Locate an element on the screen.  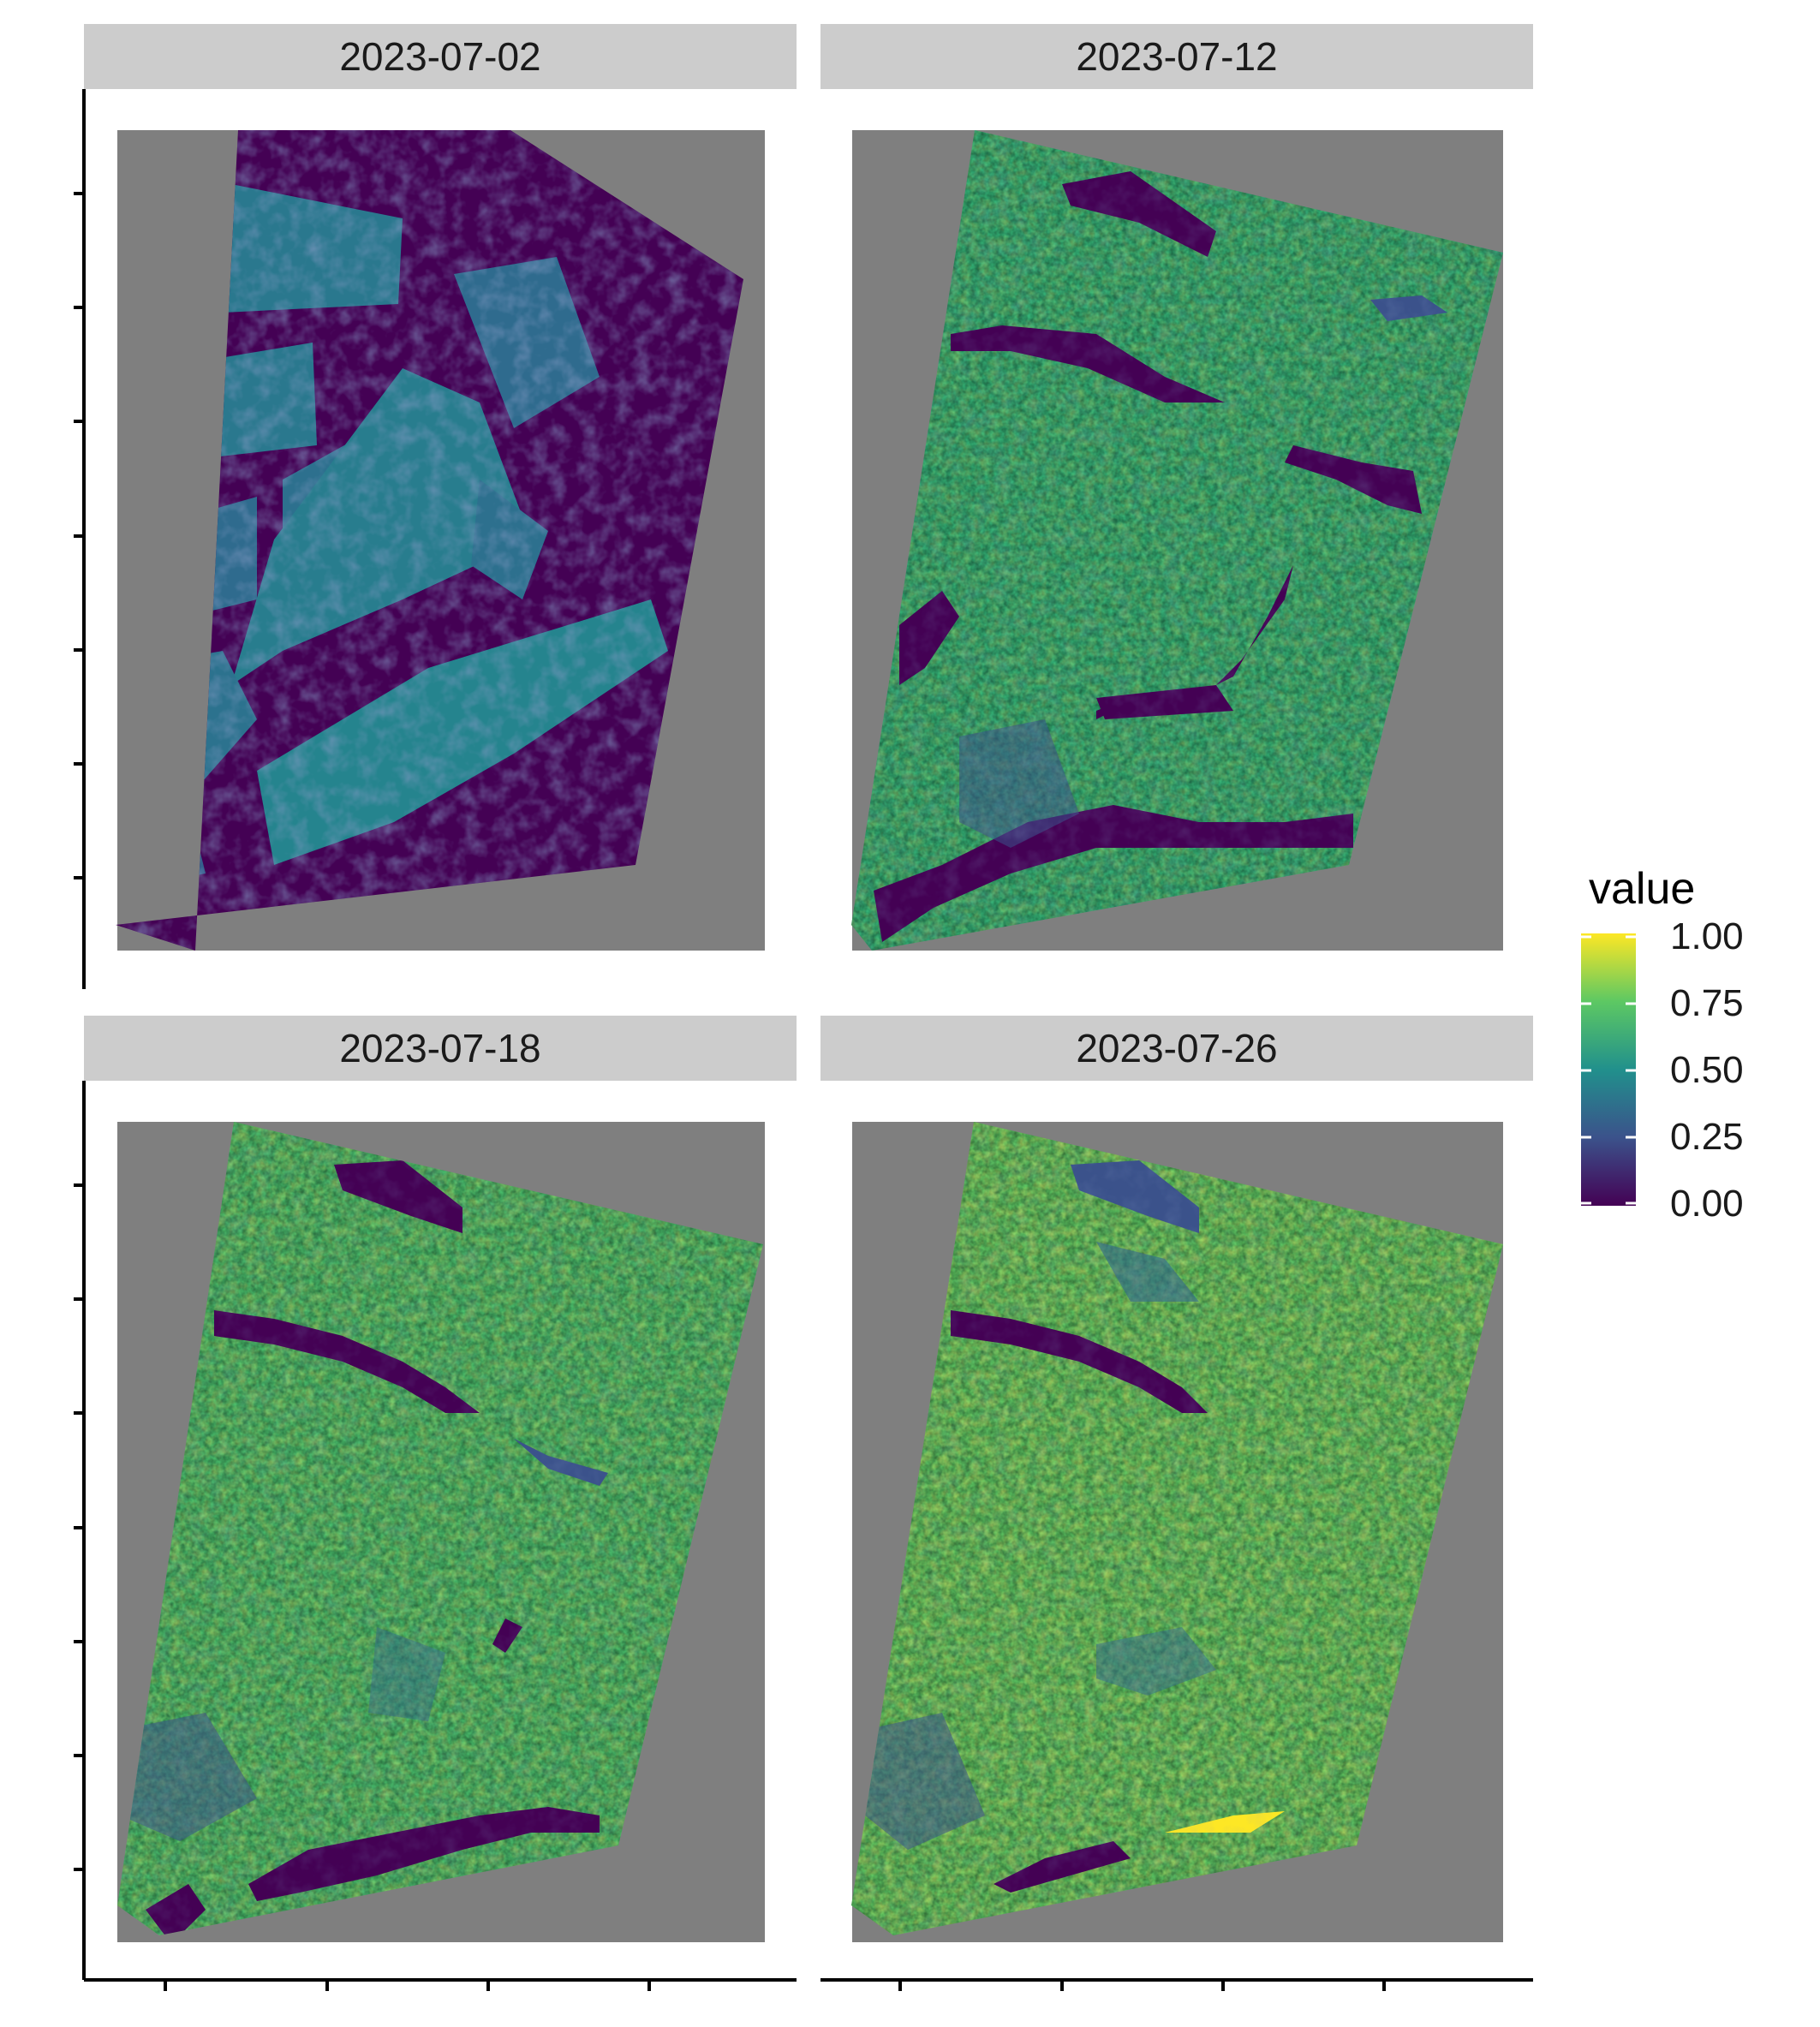
facet-title-2: 2023-07-12 is located at coordinates (1177, 57).